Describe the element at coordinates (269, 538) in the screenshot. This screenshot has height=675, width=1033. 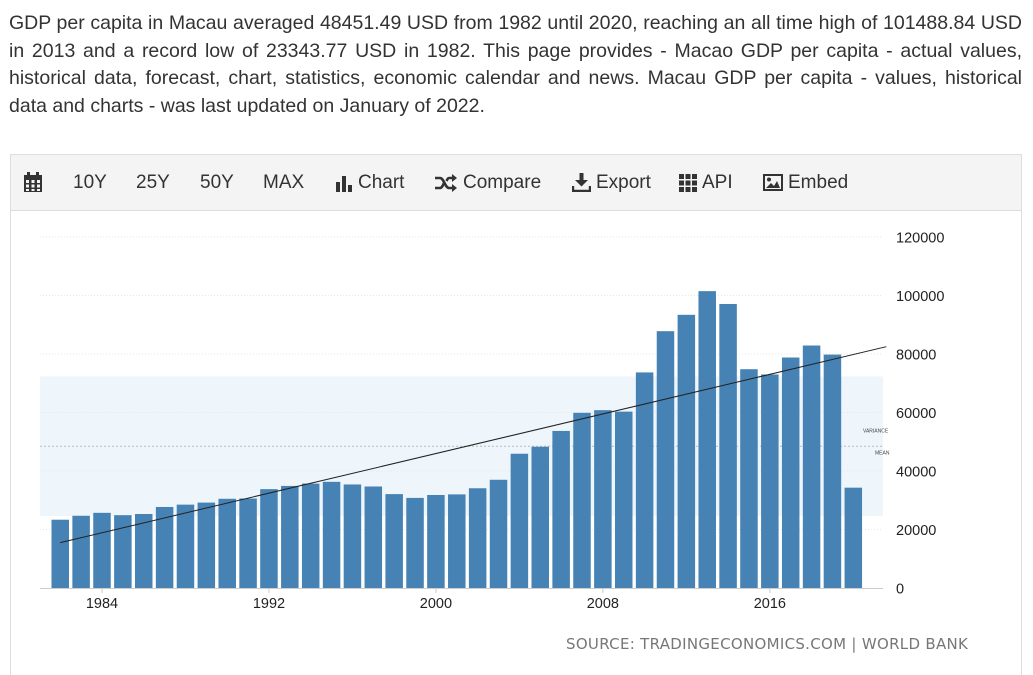
I see `bar-1992` at that location.